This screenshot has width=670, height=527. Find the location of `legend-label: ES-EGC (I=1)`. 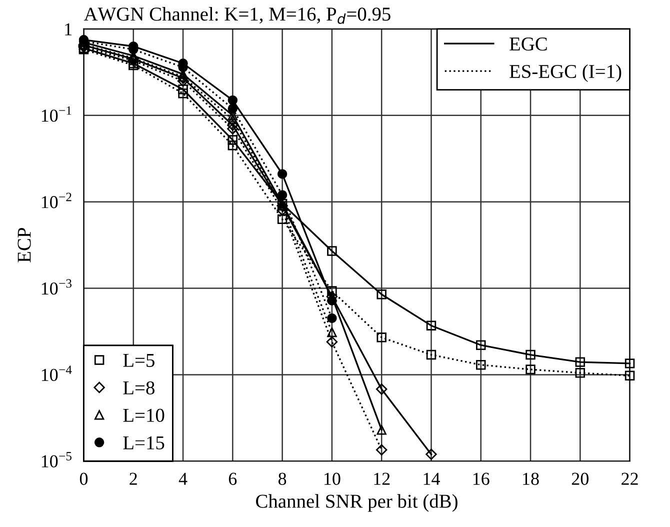

legend-label: ES-EGC (I=1) is located at coordinates (566, 73).